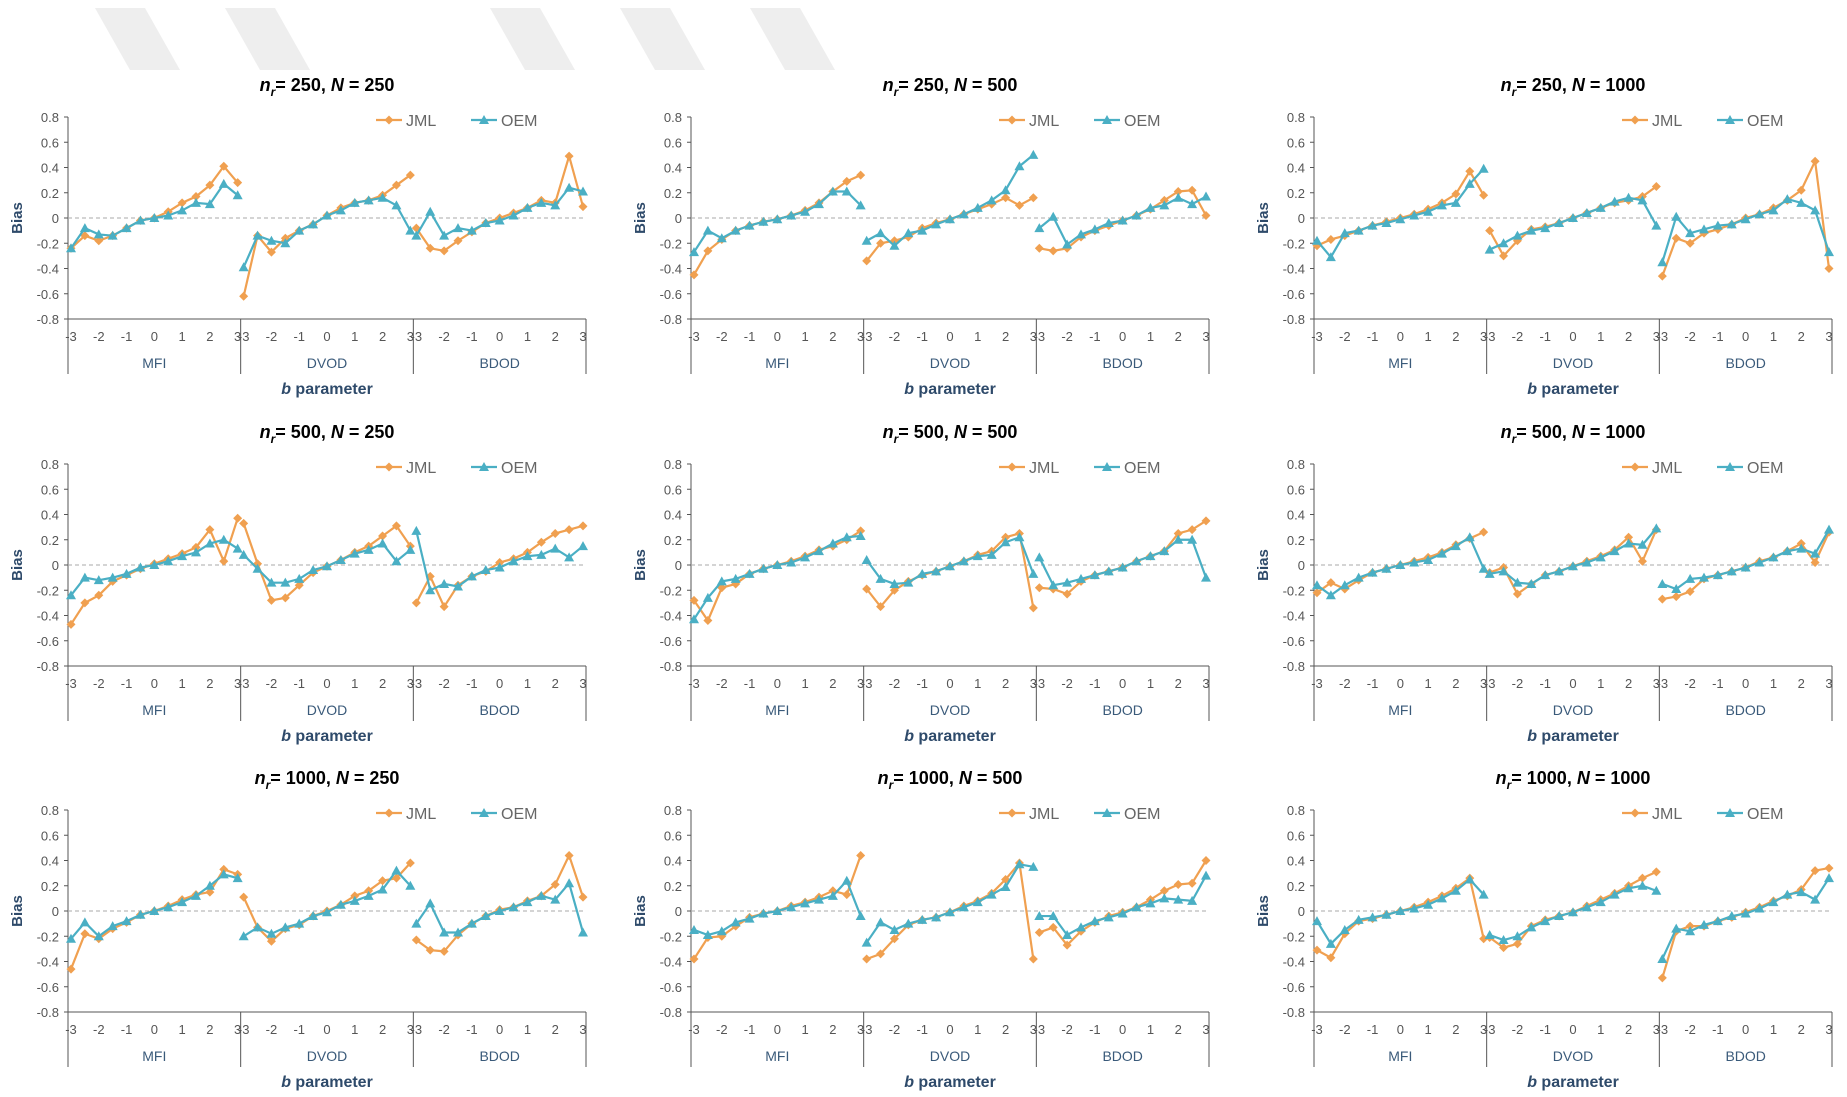 The image size is (1847, 1097). I want to click on y-tick-label: 0.4, so click(50, 168).